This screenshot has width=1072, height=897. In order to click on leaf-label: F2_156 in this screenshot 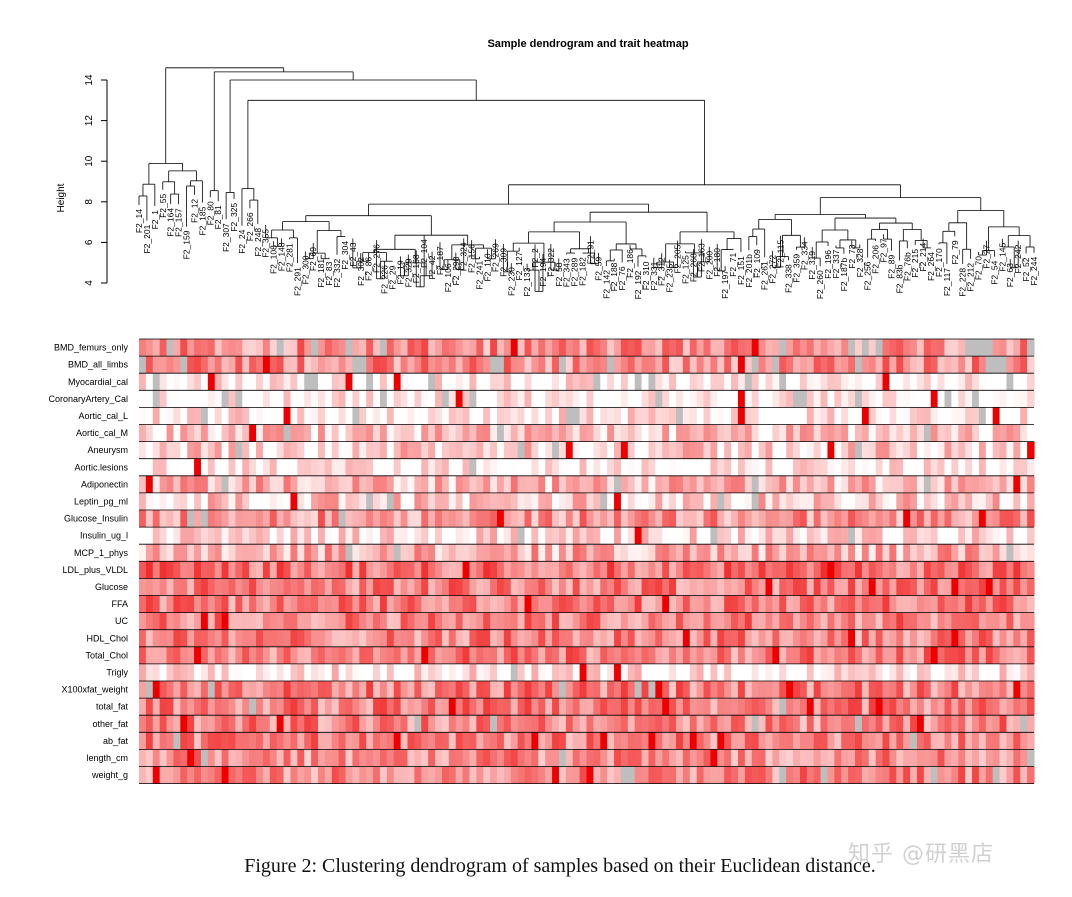, I will do `click(472, 258)`.